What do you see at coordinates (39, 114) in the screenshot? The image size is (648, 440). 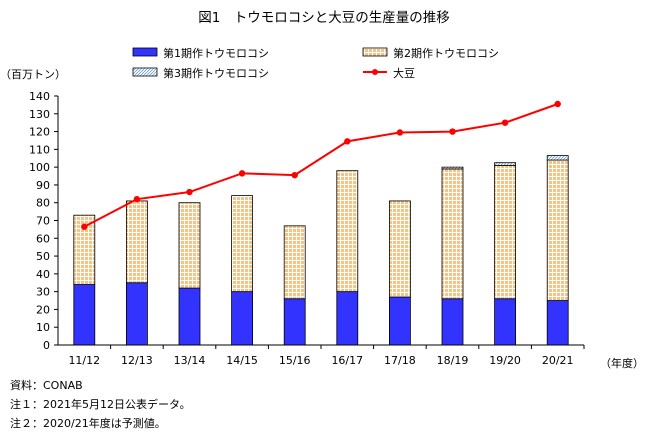 I see `y-tick-label: 130` at bounding box center [39, 114].